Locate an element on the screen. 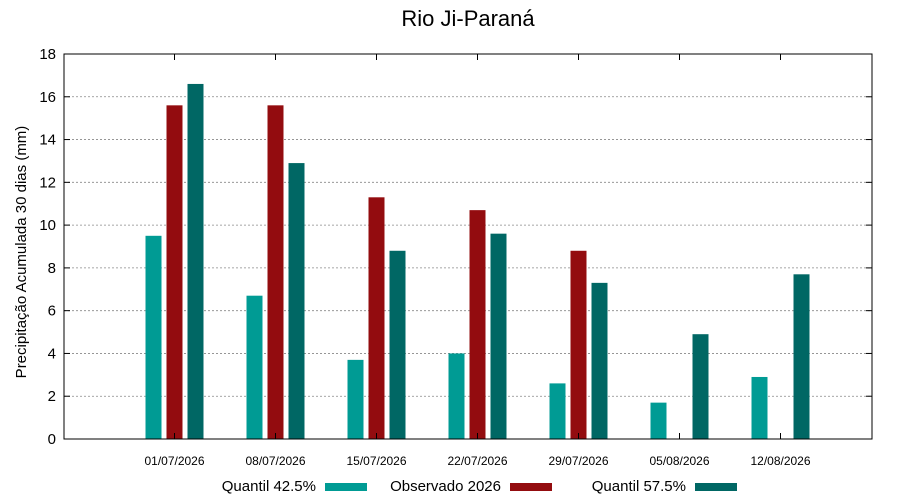 The width and height of the screenshot is (900, 500). chart-title: Rio Ji-Paraná is located at coordinates (468, 18).